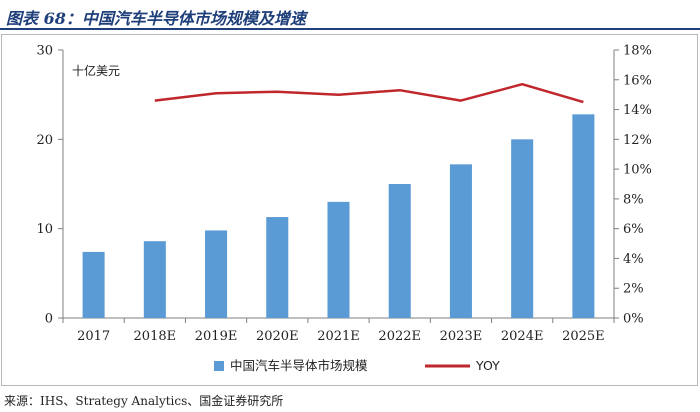 The image size is (700, 412). Describe the element at coordinates (96, 70) in the screenshot. I see `left-axis-unit-label: 十亿美元` at that location.